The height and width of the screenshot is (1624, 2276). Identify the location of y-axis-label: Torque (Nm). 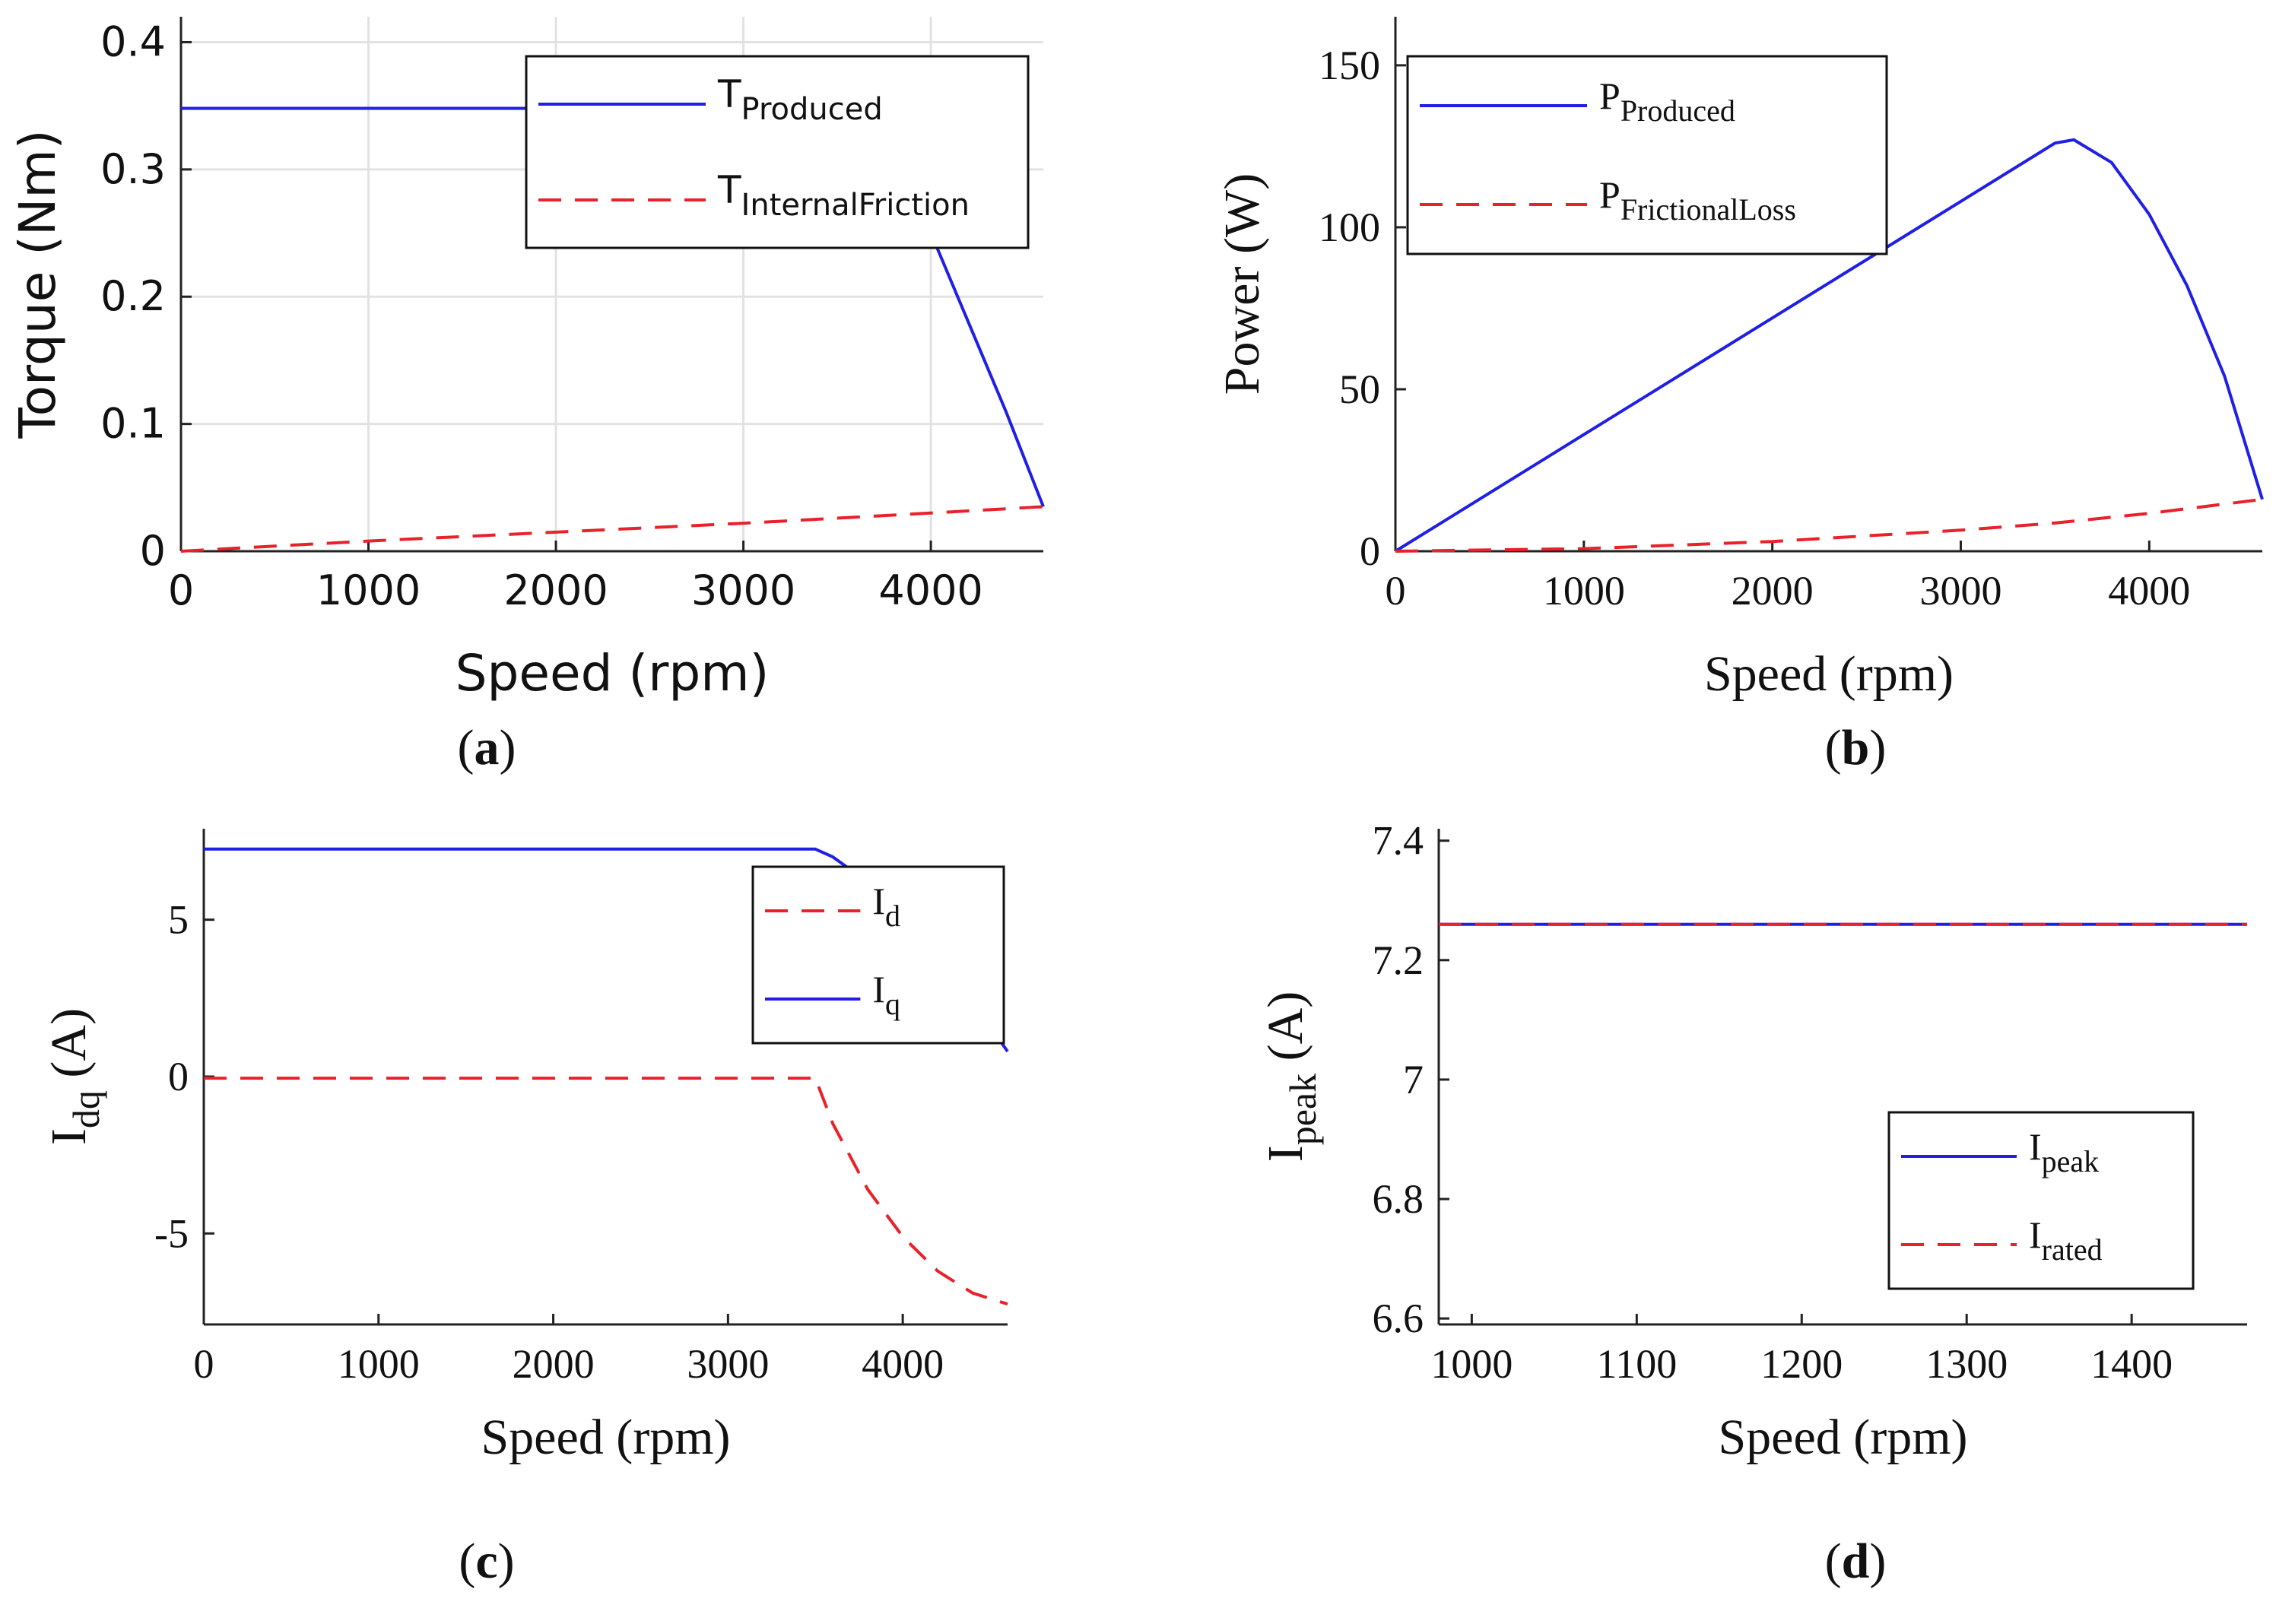
(37, 284).